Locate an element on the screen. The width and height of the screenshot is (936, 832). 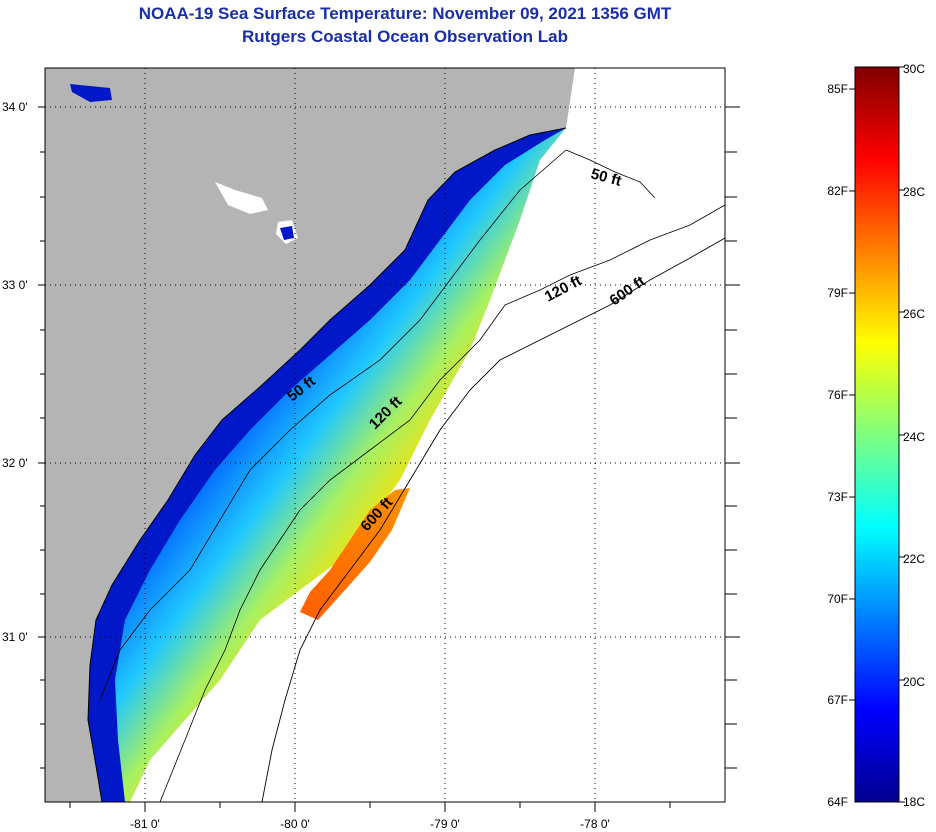
colorbar-c-20: 20C is located at coordinates (914, 682).